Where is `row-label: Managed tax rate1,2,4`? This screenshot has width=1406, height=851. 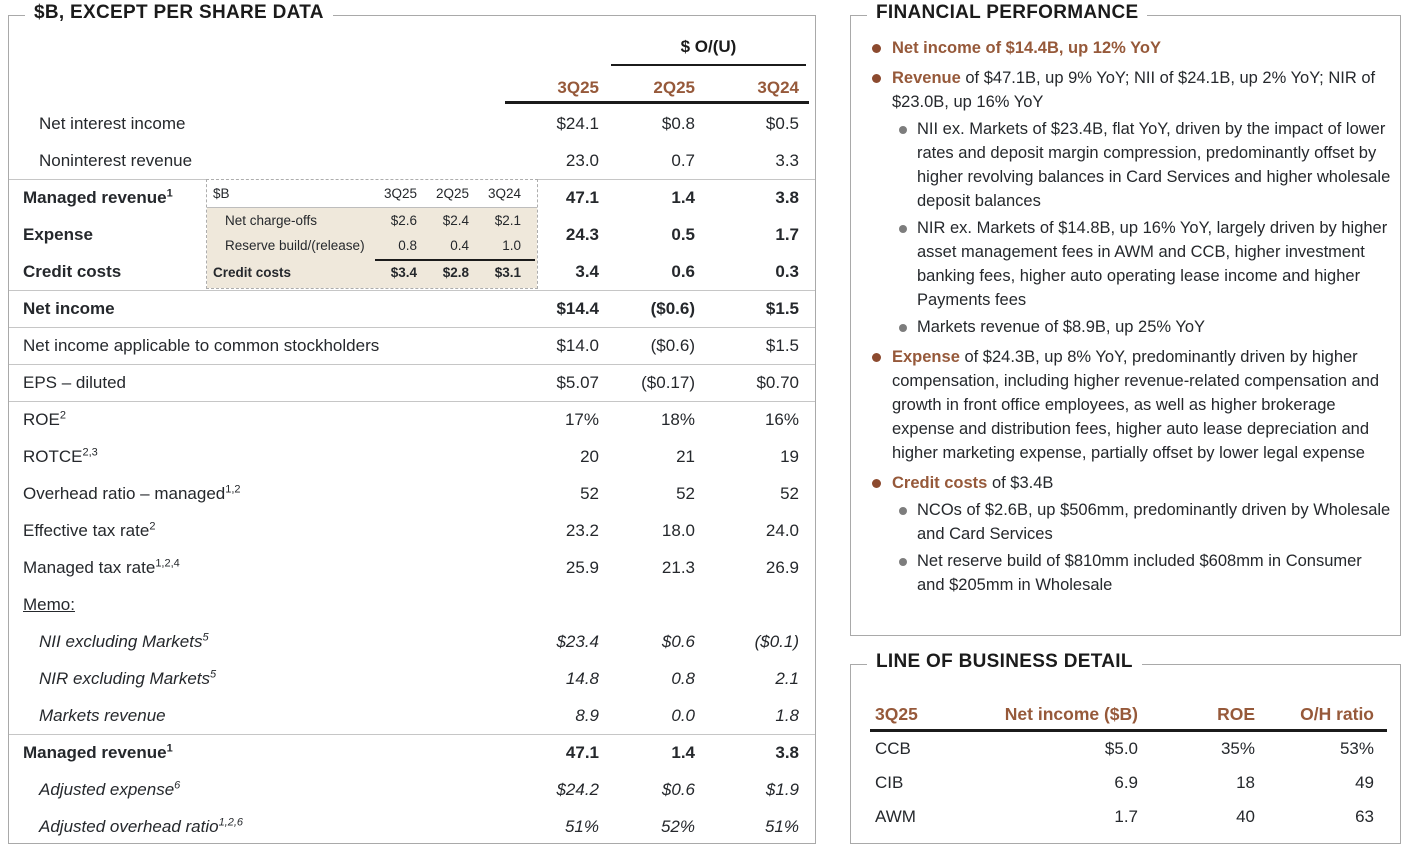
row-label: Managed tax rate1,2,4 is located at coordinates (101, 566).